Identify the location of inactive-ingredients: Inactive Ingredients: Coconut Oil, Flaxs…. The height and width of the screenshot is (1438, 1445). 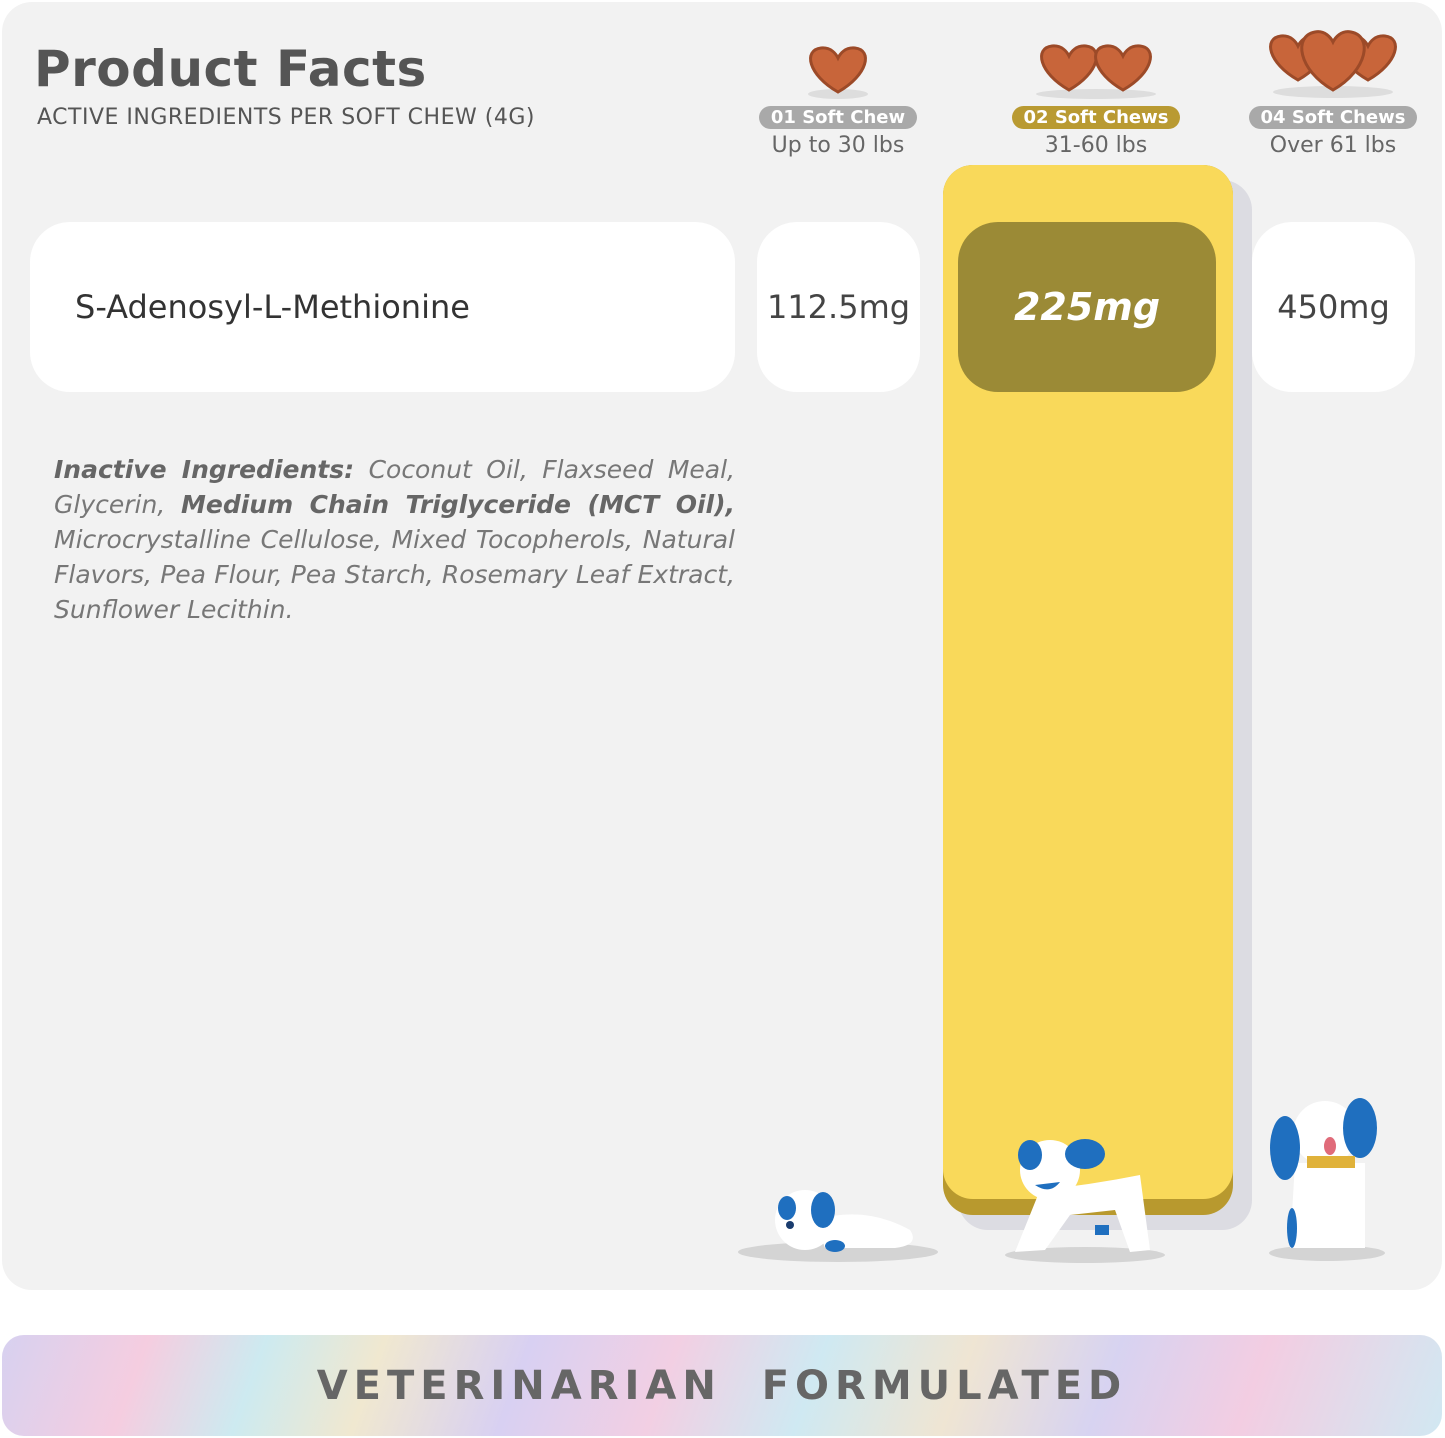
(395, 539).